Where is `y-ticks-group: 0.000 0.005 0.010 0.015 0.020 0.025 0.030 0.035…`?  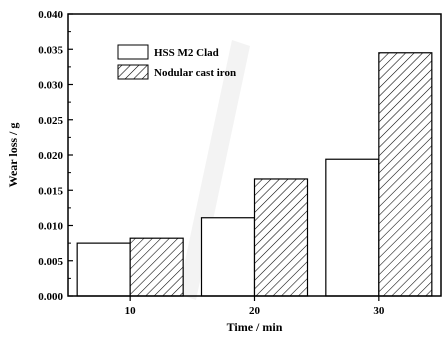
y-ticks-group: 0.000 0.005 0.010 0.015 0.020 0.025 0.030 0.035… is located at coordinates (55, 156).